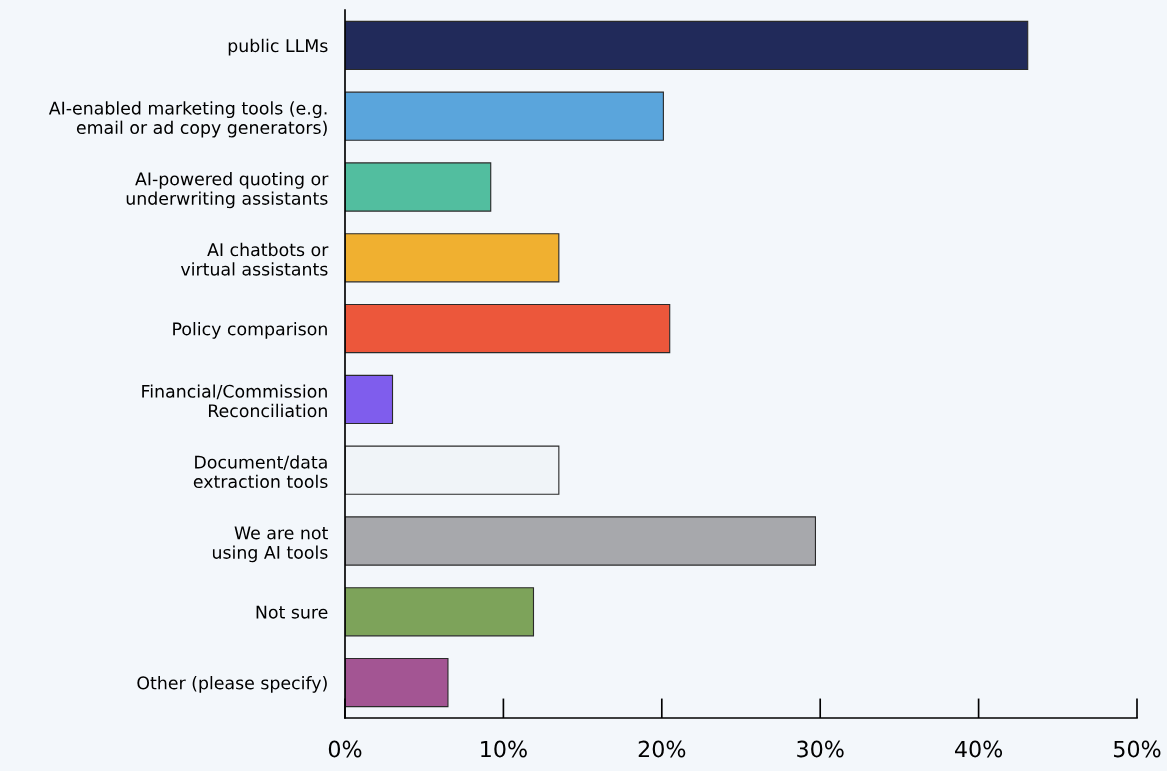  I want to click on x-tick-label: 40%, so click(978, 749).